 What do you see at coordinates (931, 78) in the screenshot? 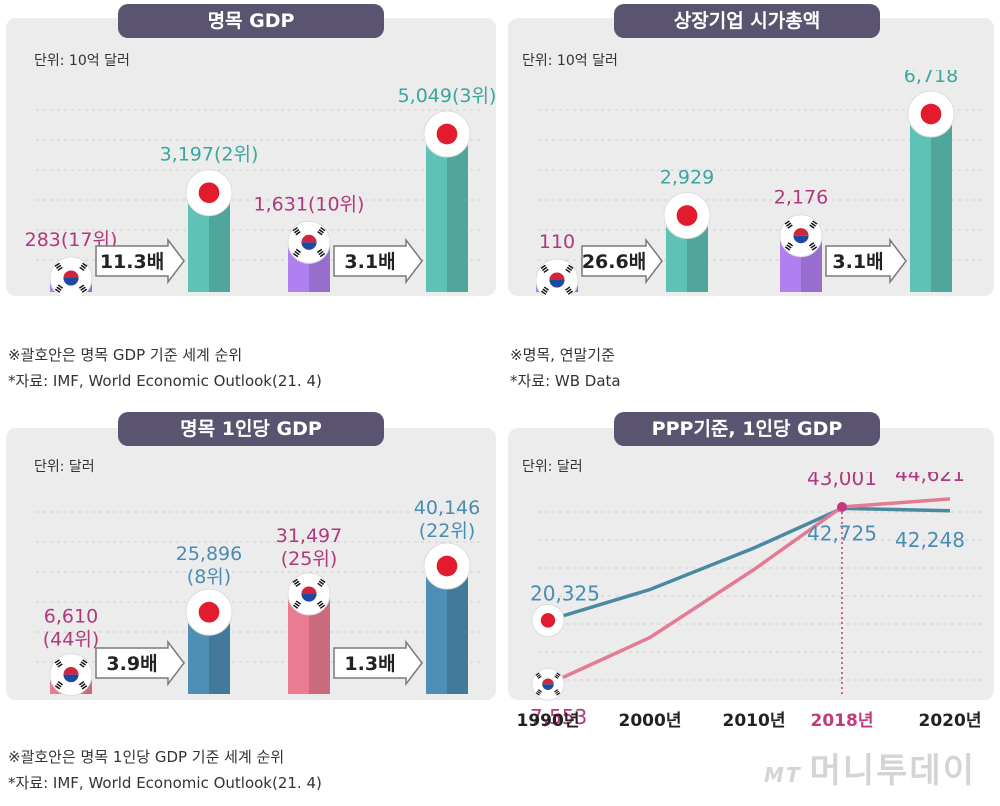
I see `japan-value-label: 6,718` at bounding box center [931, 78].